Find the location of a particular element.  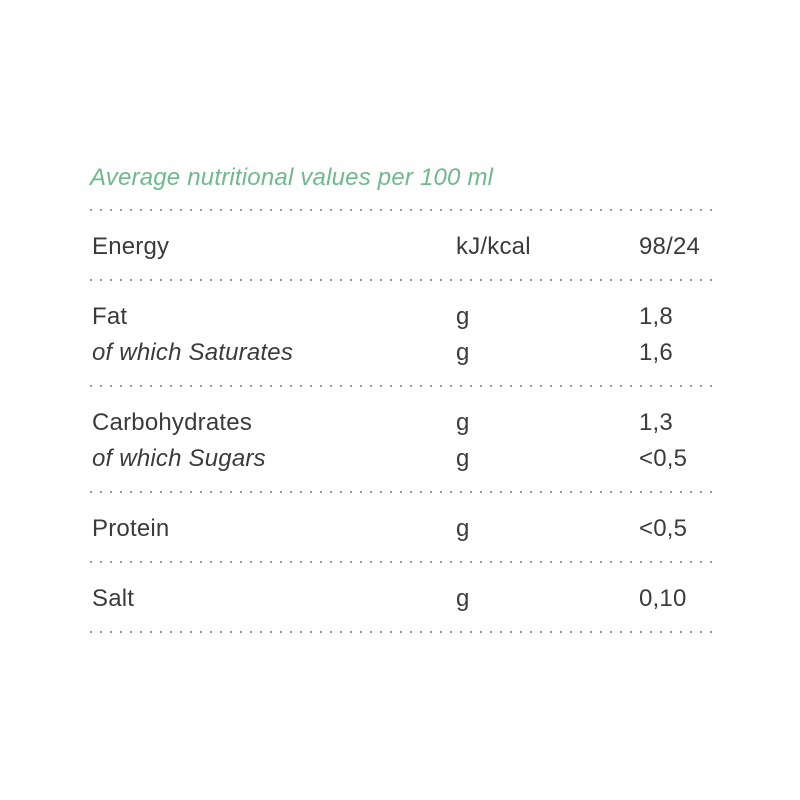

row-label: Fat is located at coordinates (110, 316).